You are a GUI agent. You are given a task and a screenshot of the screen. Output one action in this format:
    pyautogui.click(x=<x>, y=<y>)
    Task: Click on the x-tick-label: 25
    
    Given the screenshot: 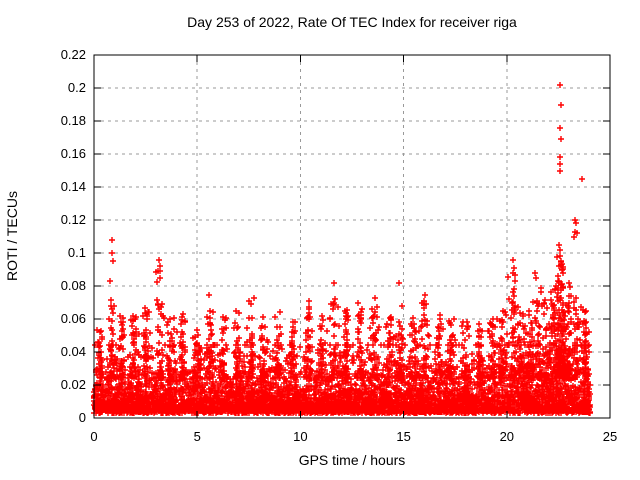 What is the action you would take?
    pyautogui.click(x=610, y=436)
    